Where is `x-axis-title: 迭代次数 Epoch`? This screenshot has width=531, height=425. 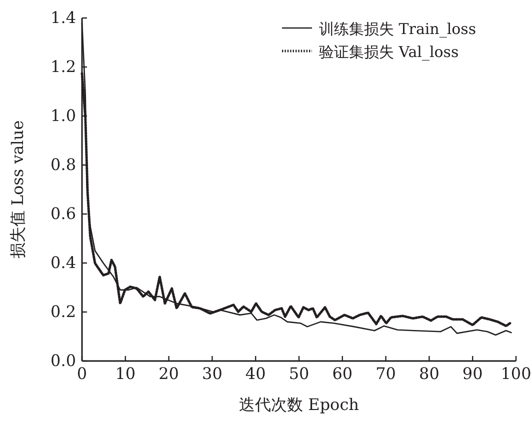
x-axis-title: 迭代次数 Epoch is located at coordinates (299, 404).